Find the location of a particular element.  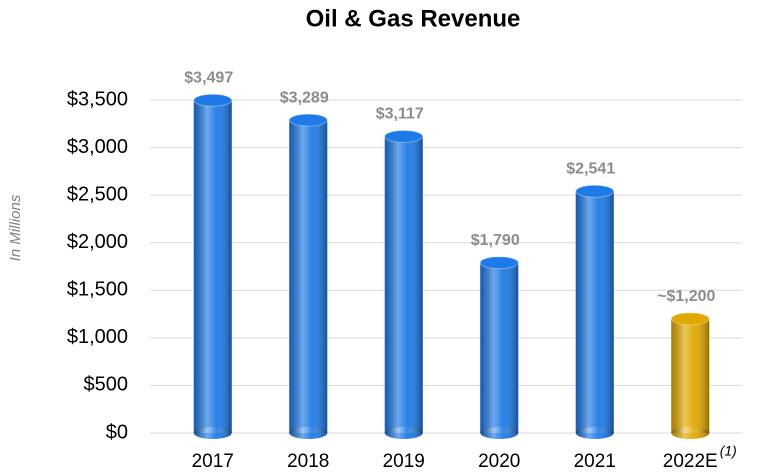

x-tick-label: 2018 is located at coordinates (308, 461).